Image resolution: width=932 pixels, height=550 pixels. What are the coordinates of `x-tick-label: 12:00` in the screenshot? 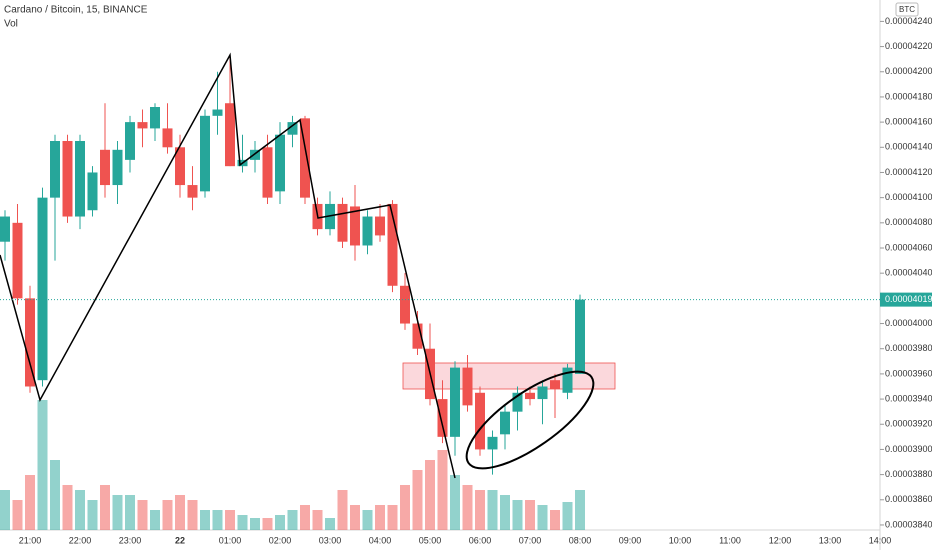 It's located at (780, 540).